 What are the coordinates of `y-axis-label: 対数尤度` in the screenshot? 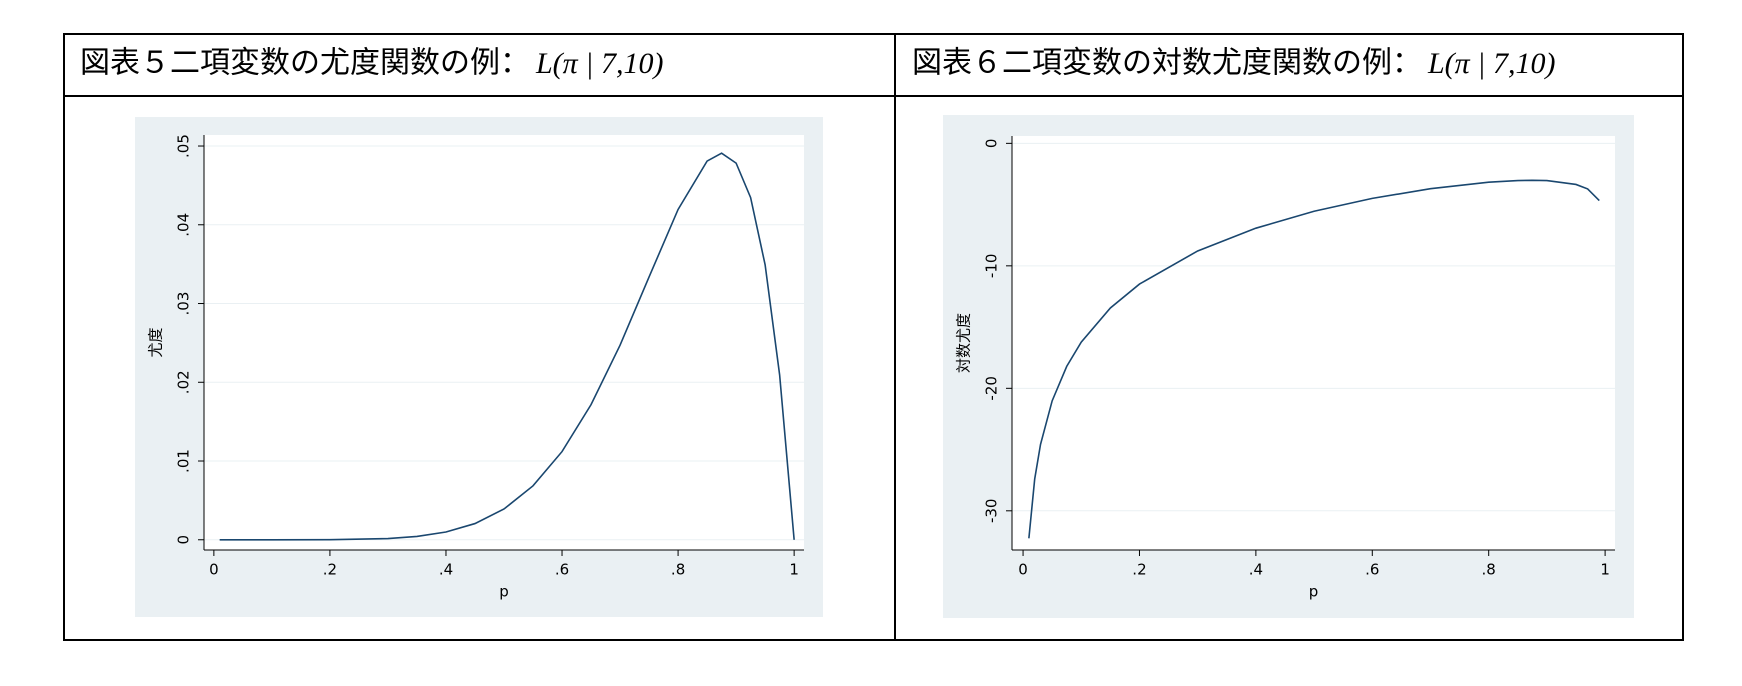 It's located at (964, 343).